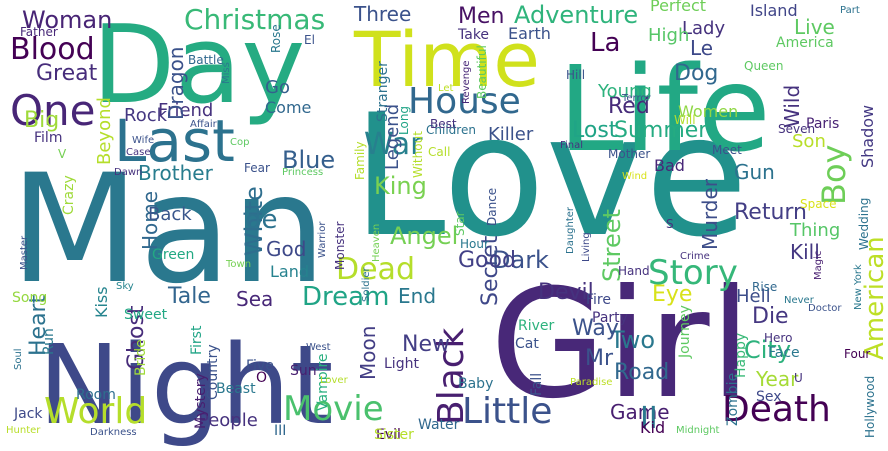  What do you see at coordinates (685, 120) in the screenshot?
I see `word-will: Will` at bounding box center [685, 120].